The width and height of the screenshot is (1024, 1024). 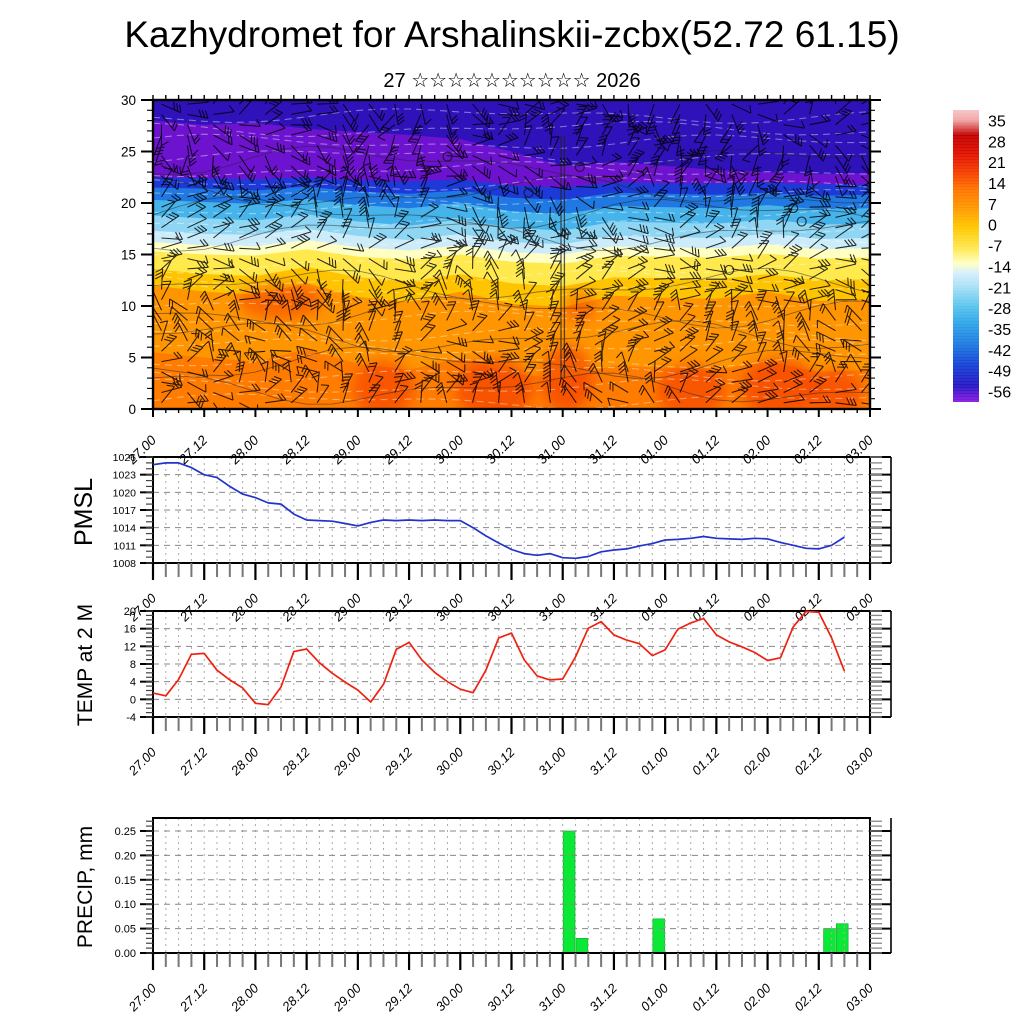 I want to click on subtitle-date-stars: 27 ☆☆☆☆☆☆☆☆☆☆ 2026, so click(x=512, y=81).